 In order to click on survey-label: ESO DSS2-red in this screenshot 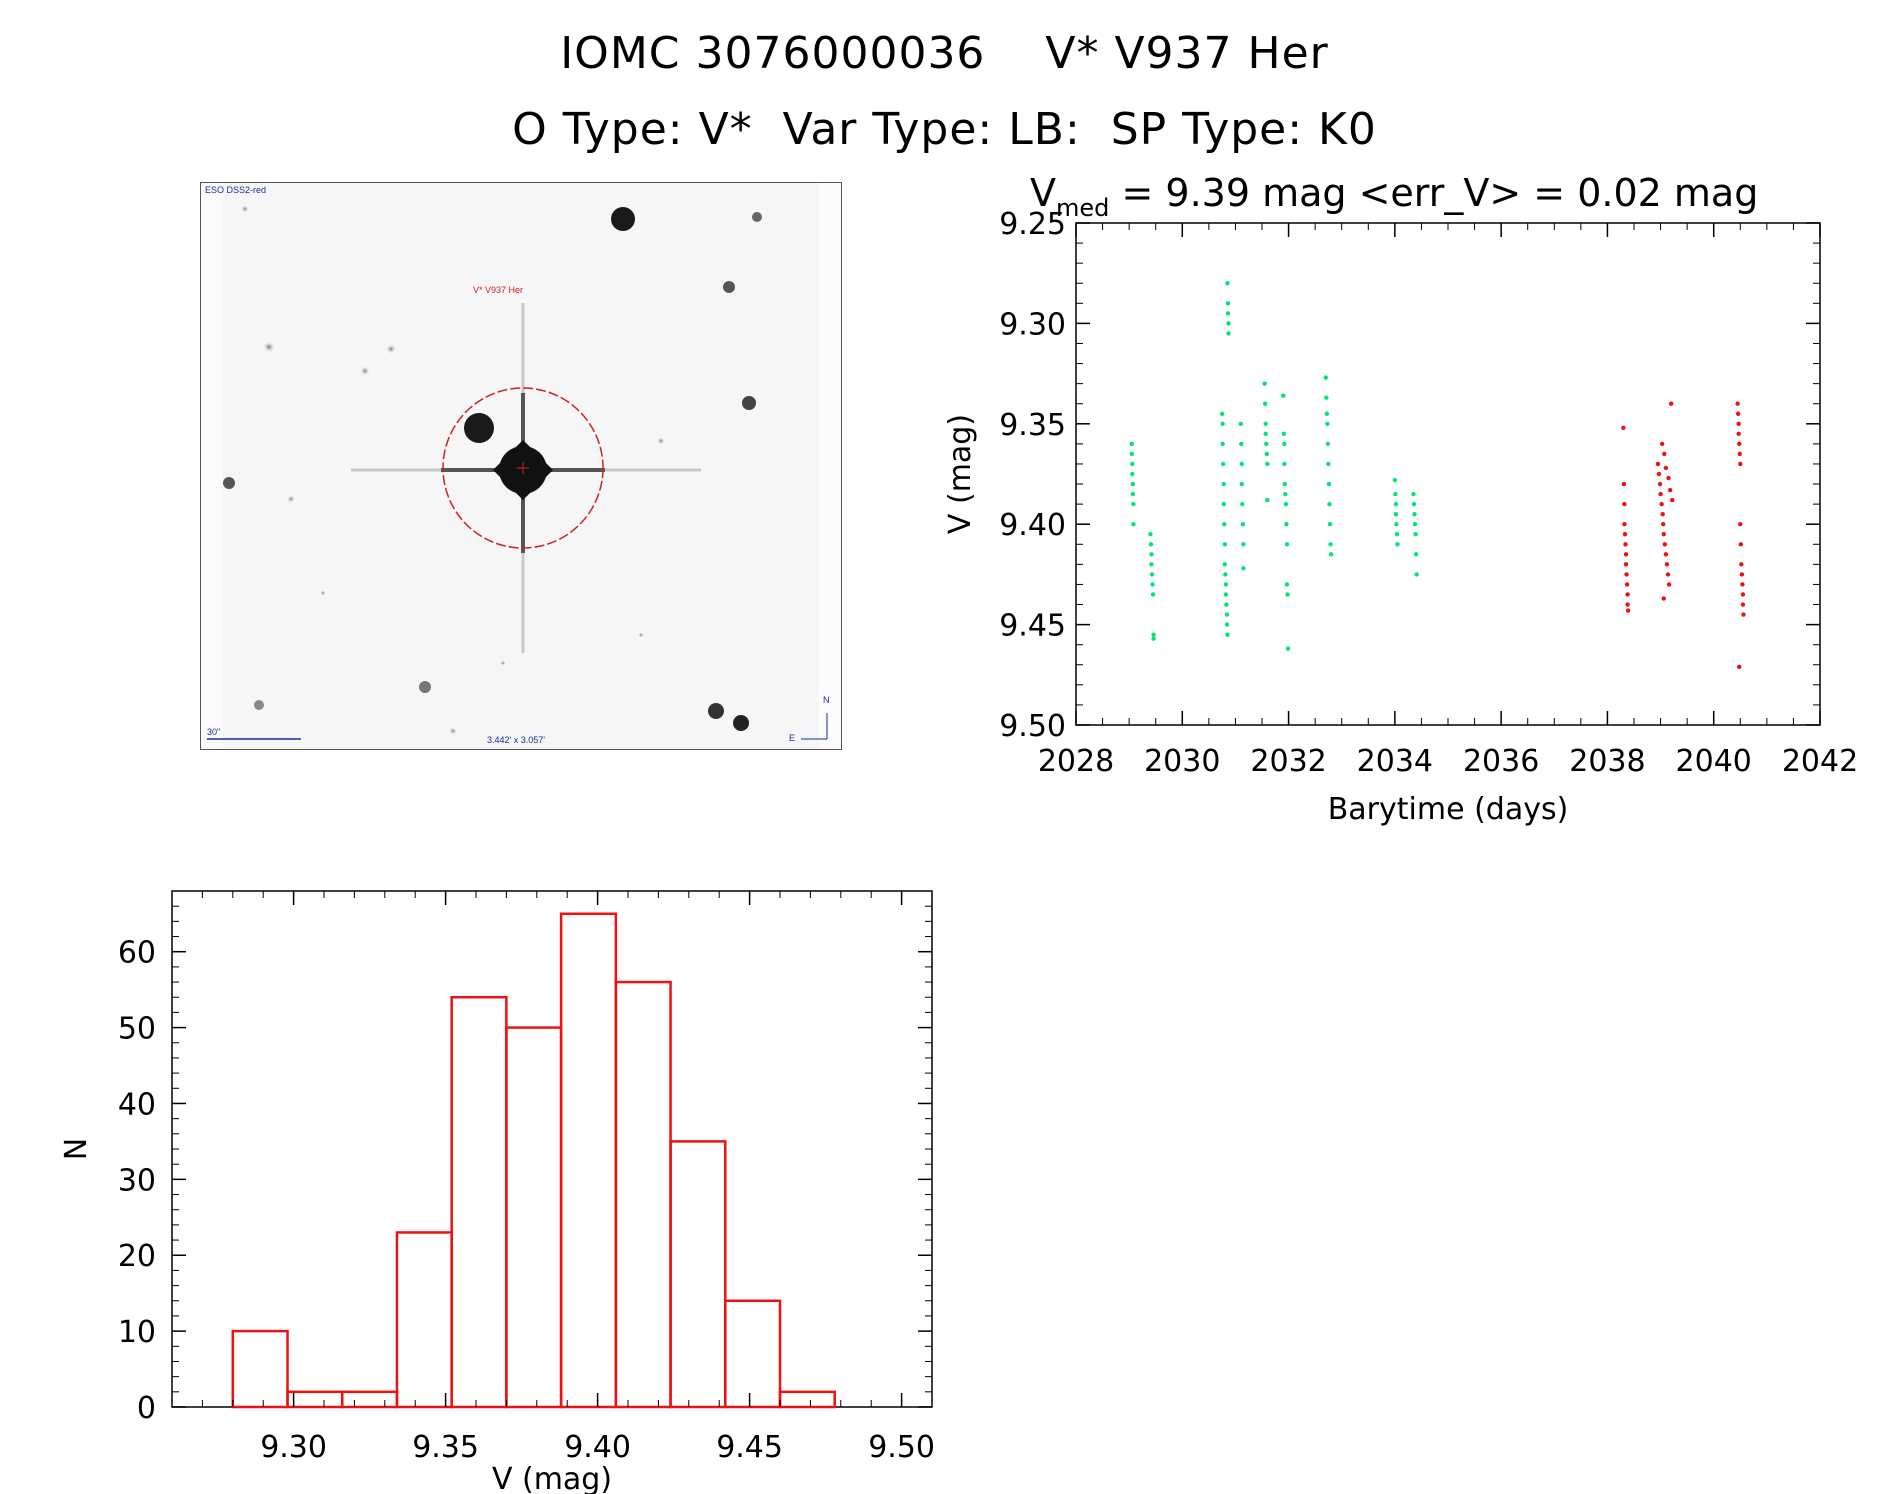, I will do `click(236, 190)`.